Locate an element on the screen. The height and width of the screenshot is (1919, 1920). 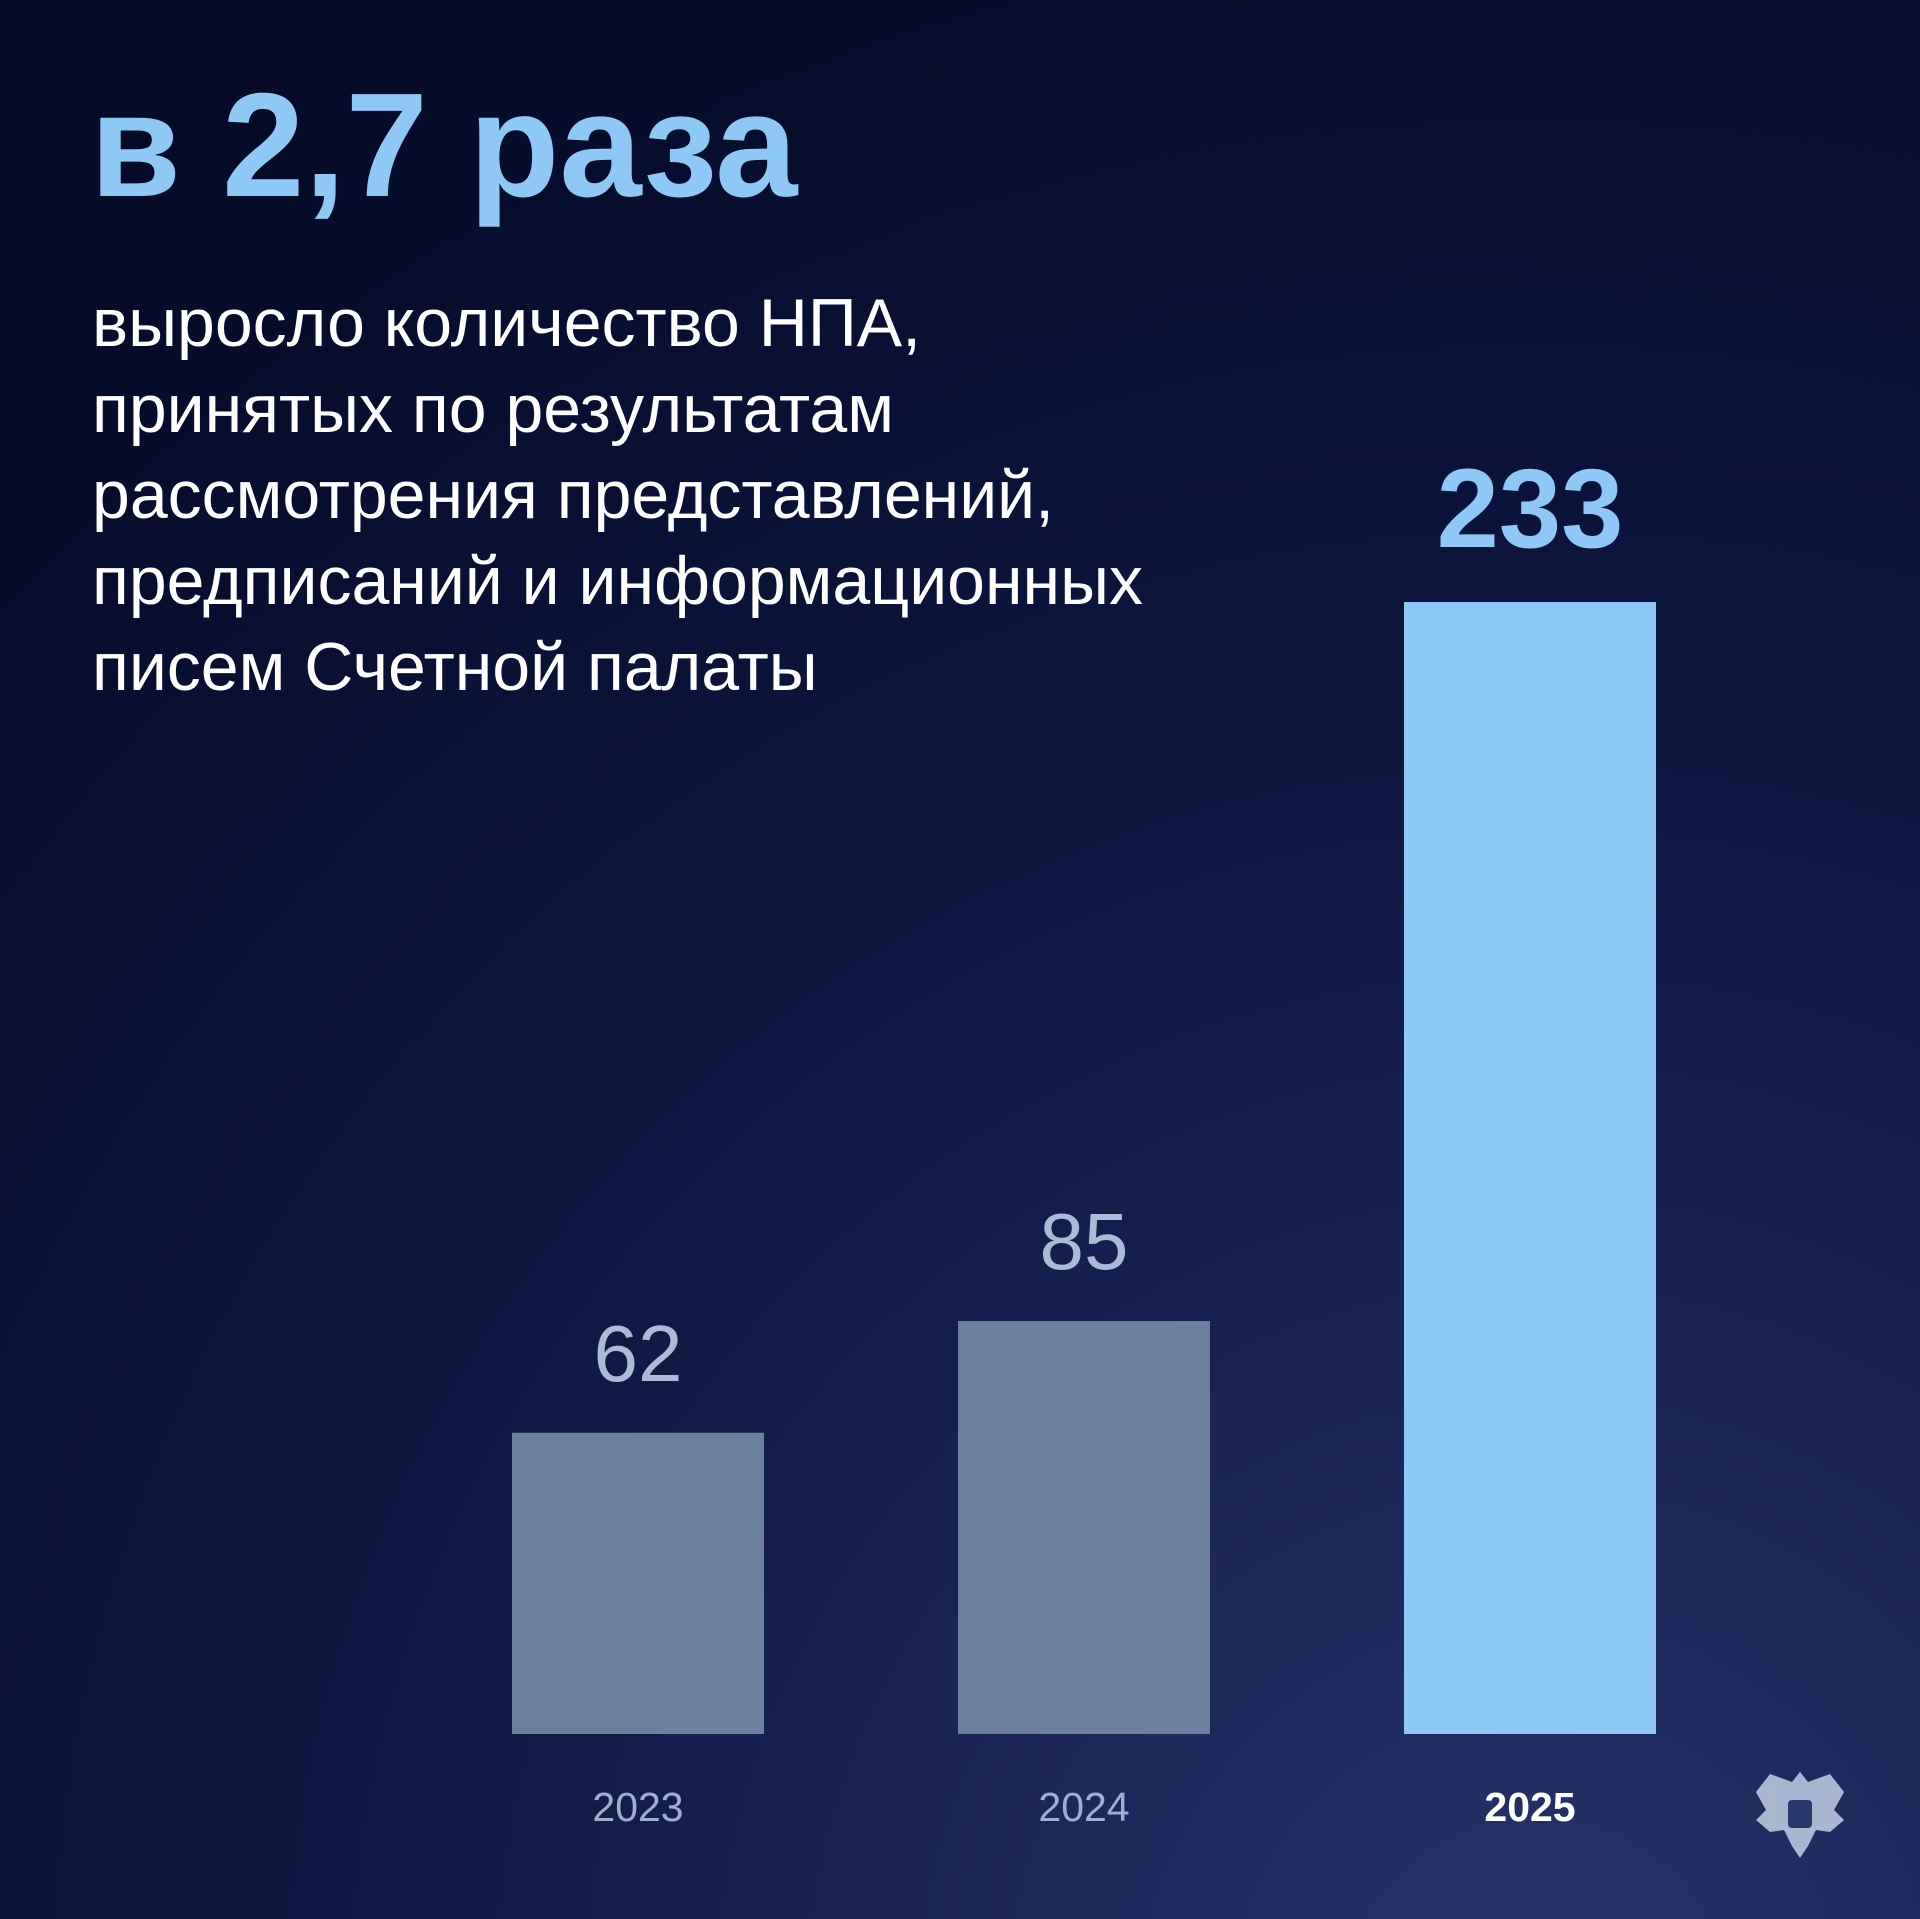
value-label: 62 is located at coordinates (638, 1353).